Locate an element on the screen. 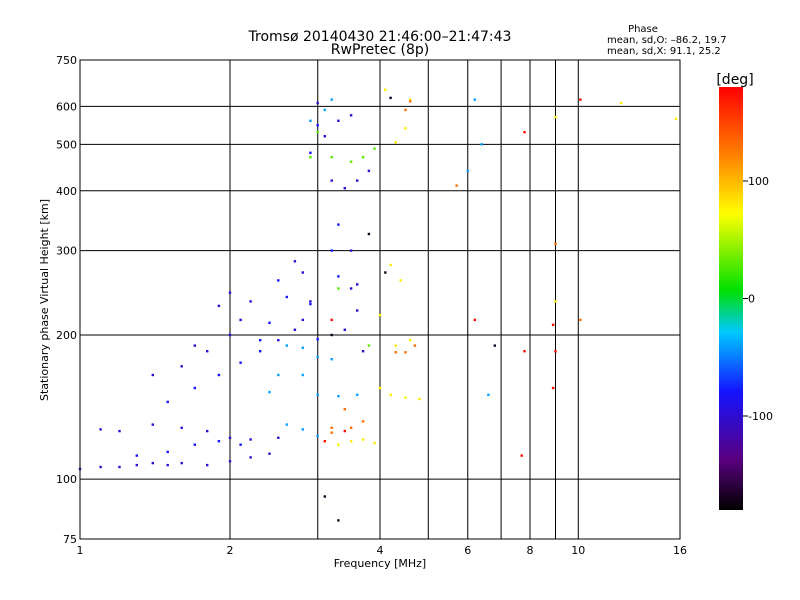 The height and width of the screenshot is (600, 800). stats-heading: Phase is located at coordinates (643, 29).